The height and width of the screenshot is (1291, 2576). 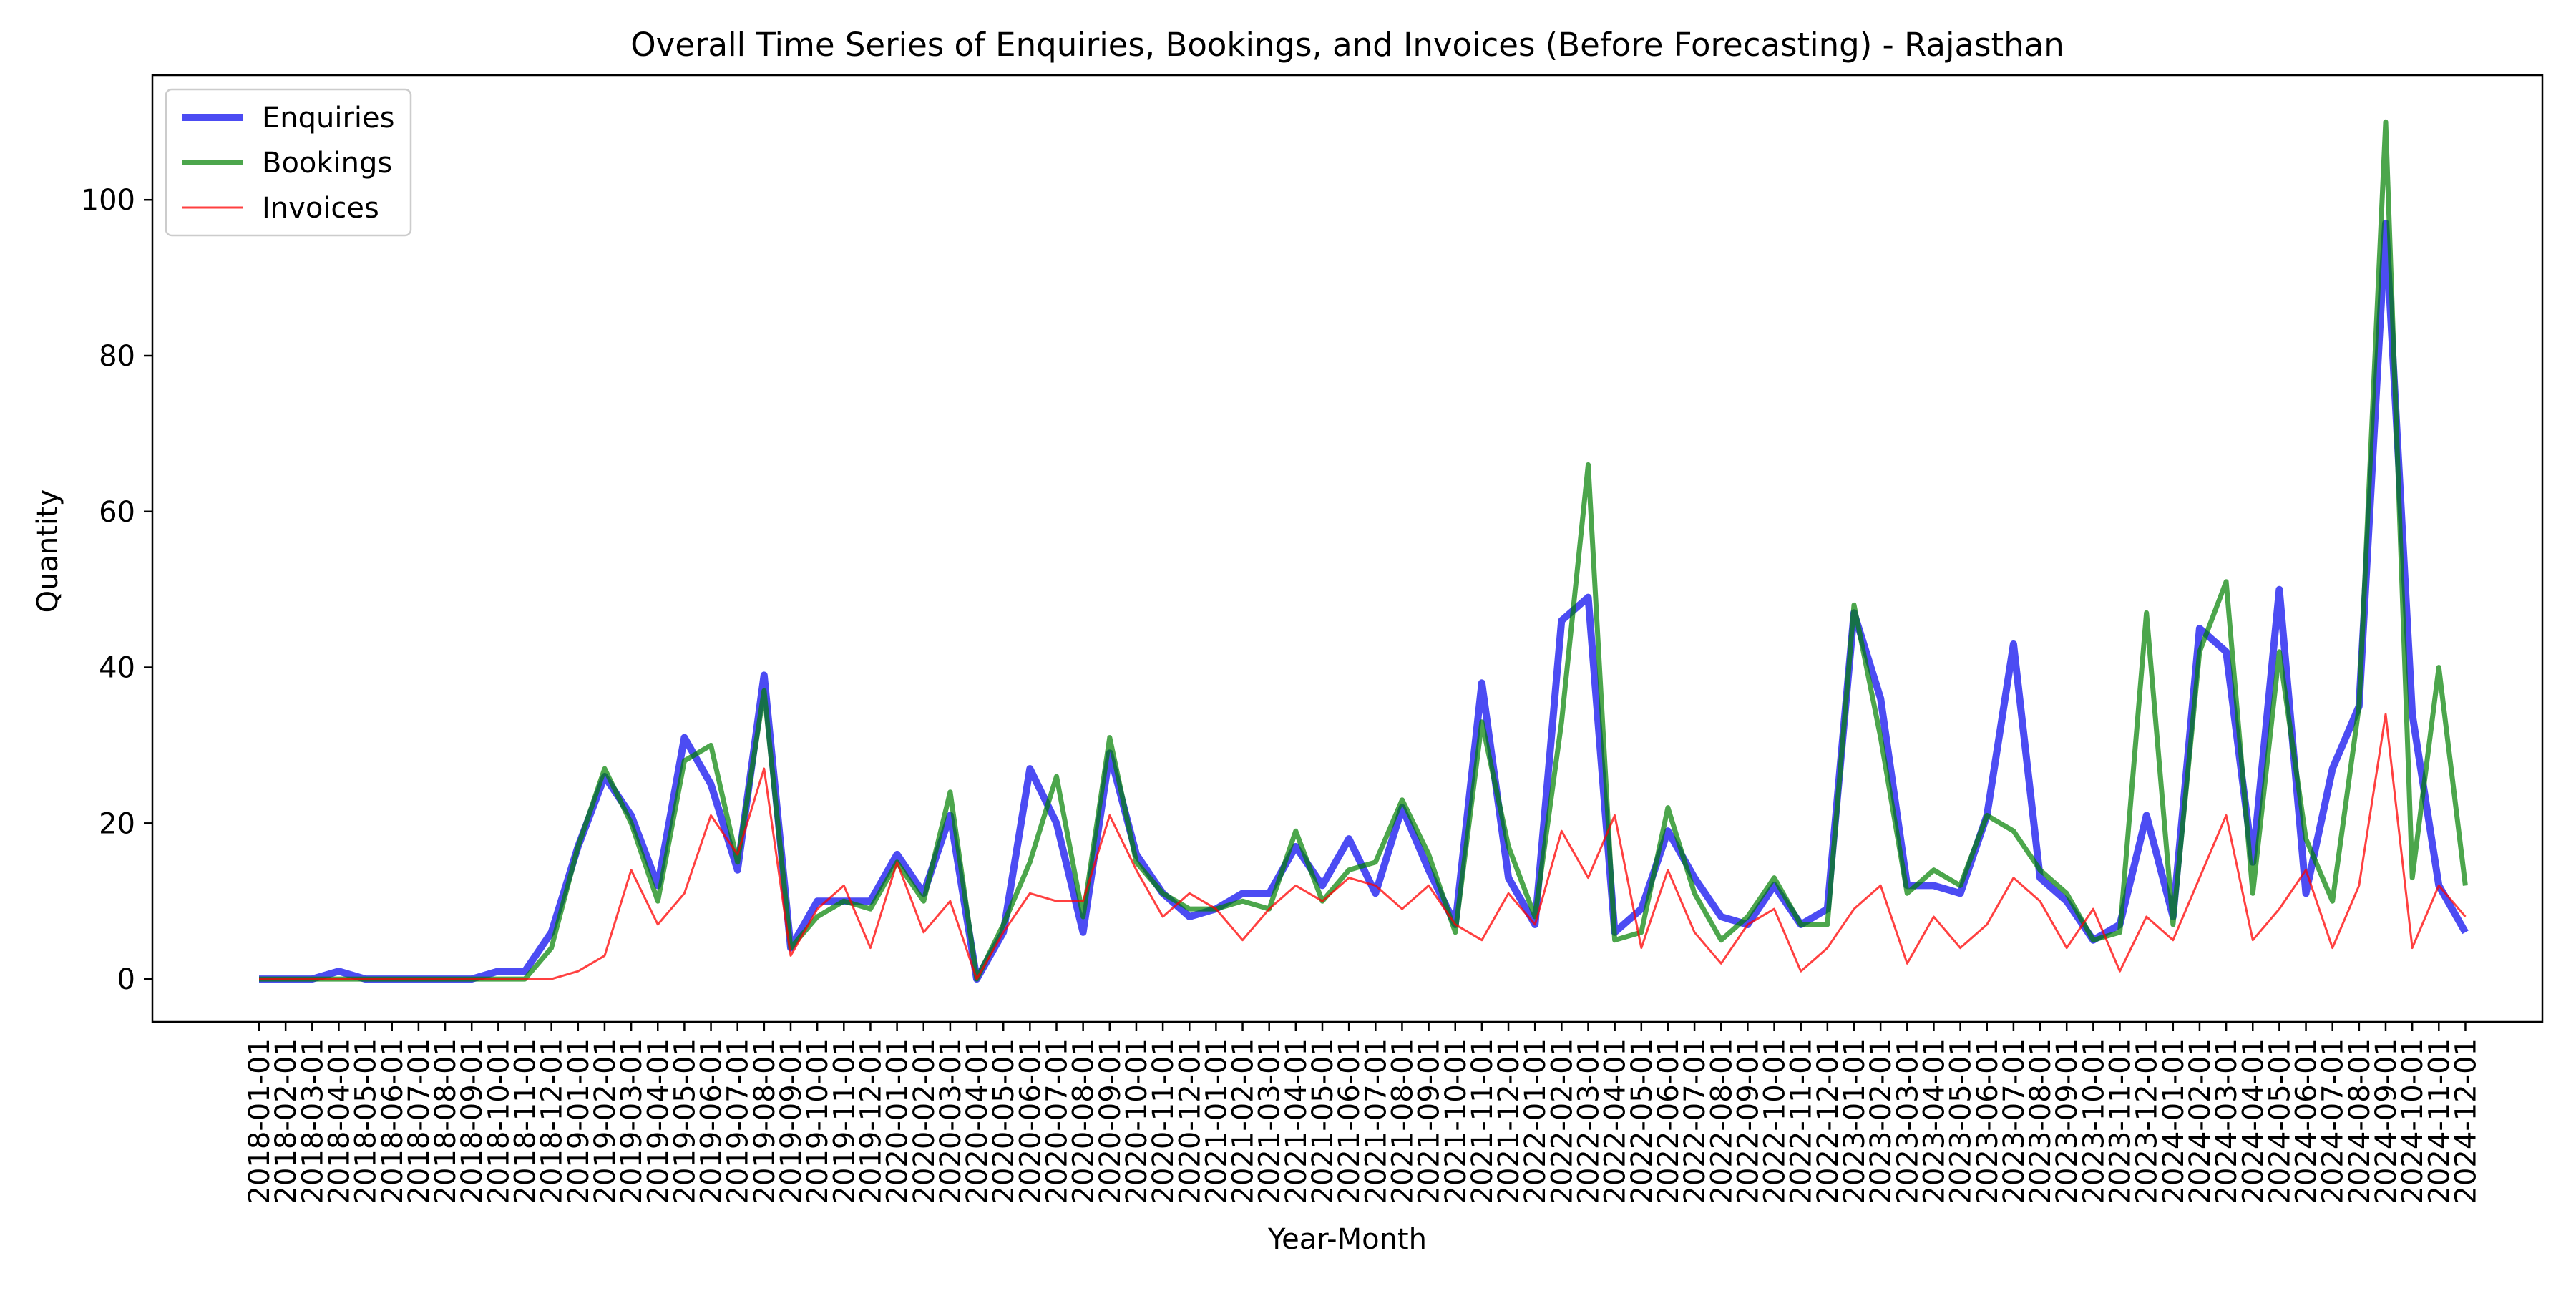 What do you see at coordinates (1934, 1121) in the screenshot?
I see `x-tick-label: 2023-04-01` at bounding box center [1934, 1121].